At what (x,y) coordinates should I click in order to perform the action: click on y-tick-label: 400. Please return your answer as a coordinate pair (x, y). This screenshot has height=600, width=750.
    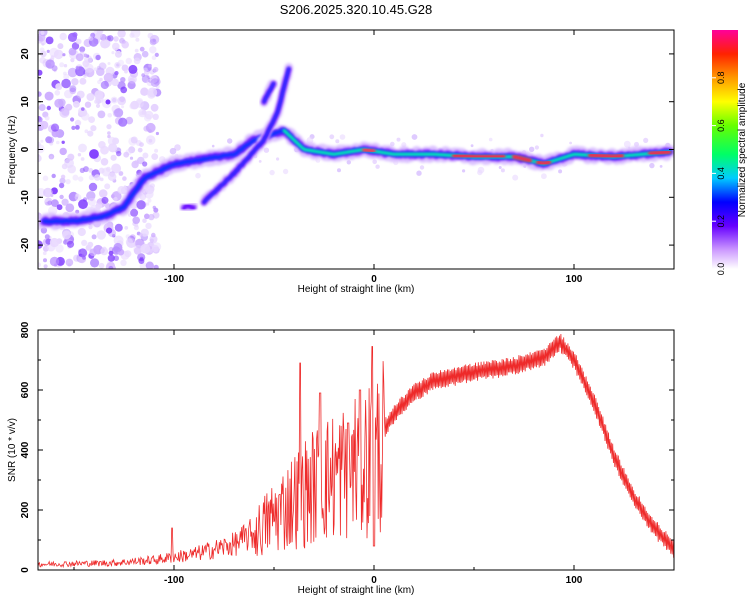
    Looking at the image, I should click on (25, 449).